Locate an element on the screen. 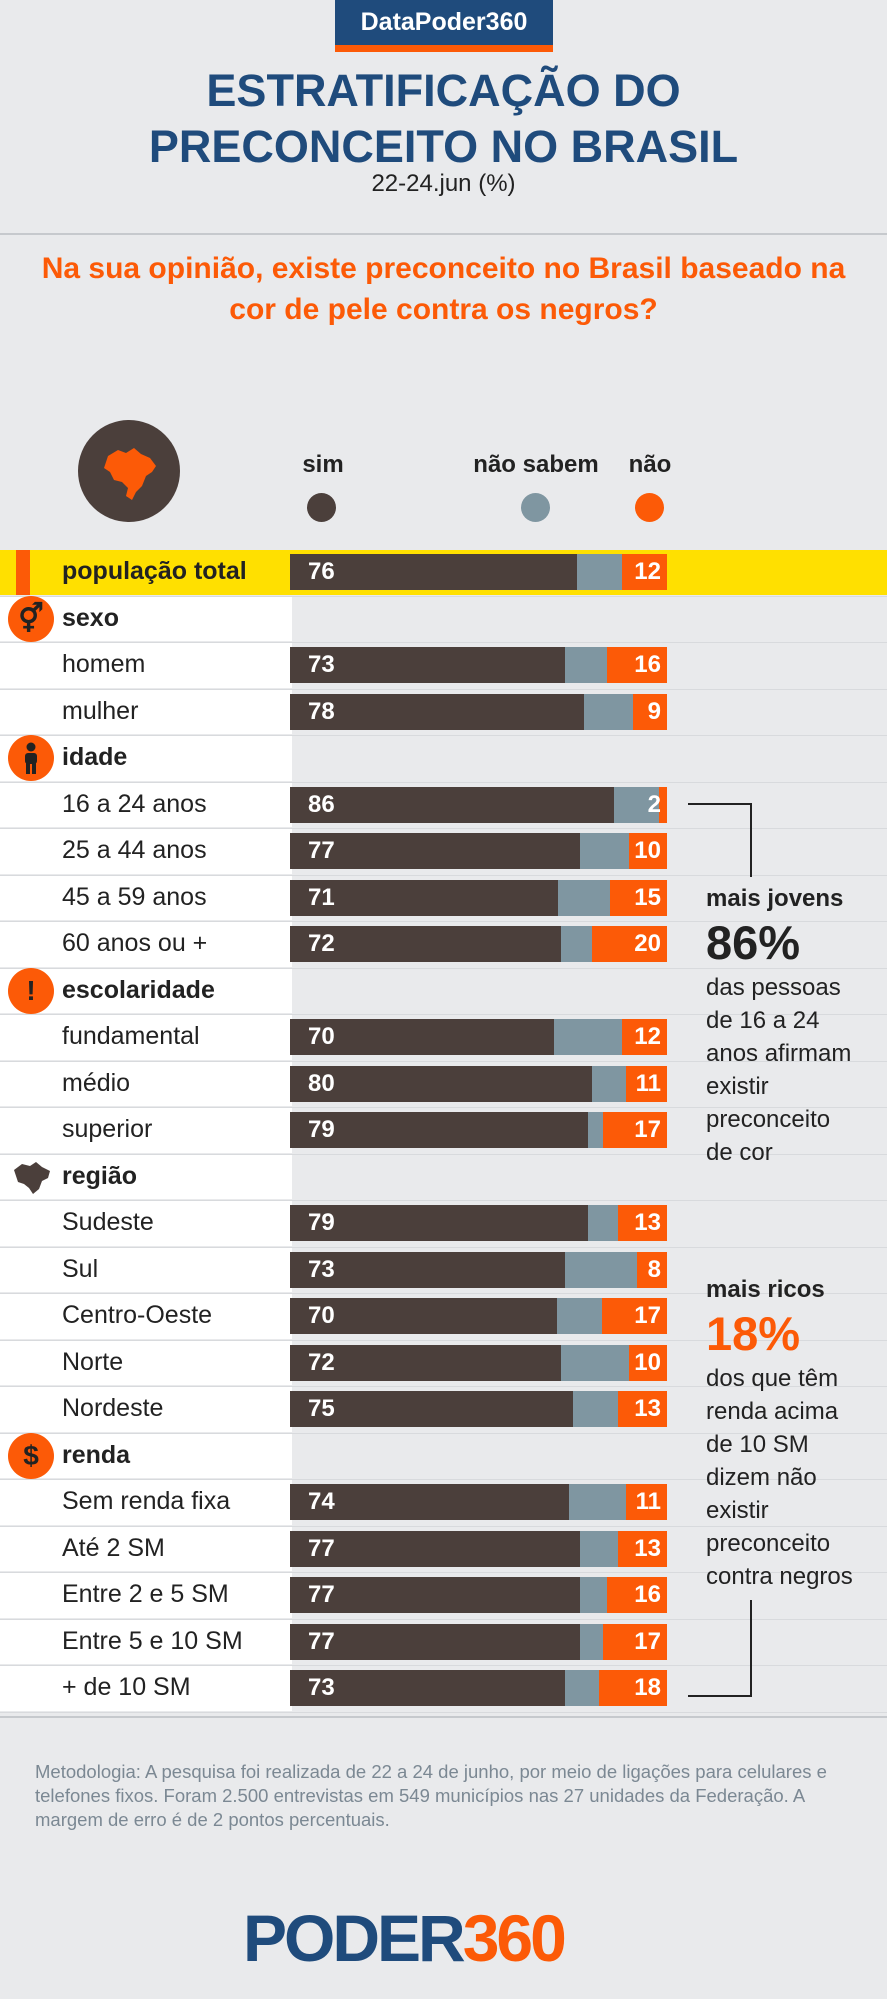 This screenshot has height=1999, width=887. divider is located at coordinates (443, 1717).